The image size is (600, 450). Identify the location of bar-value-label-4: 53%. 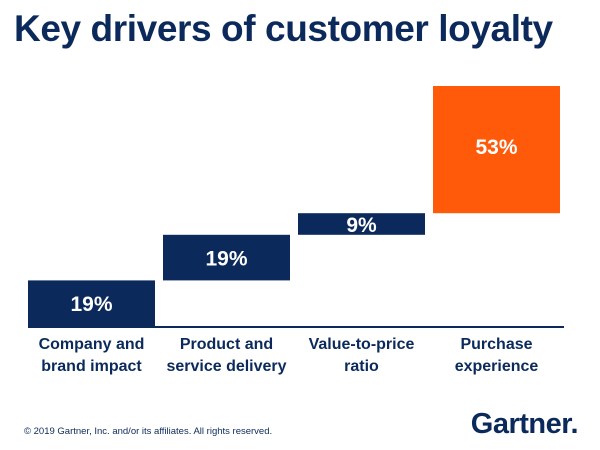
(496, 147).